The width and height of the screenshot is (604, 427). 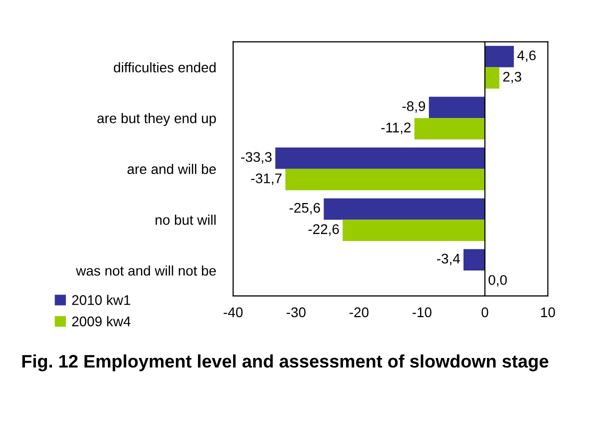 What do you see at coordinates (422, 312) in the screenshot?
I see `x-tick-label: -10` at bounding box center [422, 312].